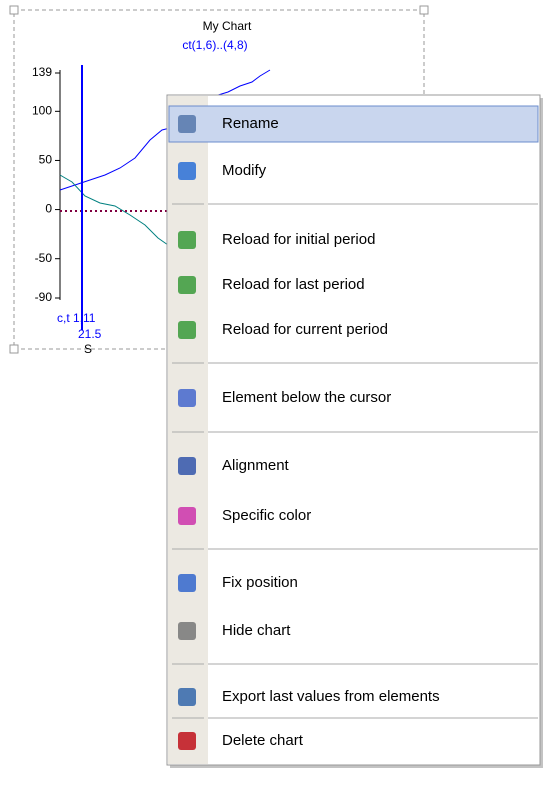 The height and width of the screenshot is (797, 556). I want to click on item-label: Specific color, so click(266, 515).